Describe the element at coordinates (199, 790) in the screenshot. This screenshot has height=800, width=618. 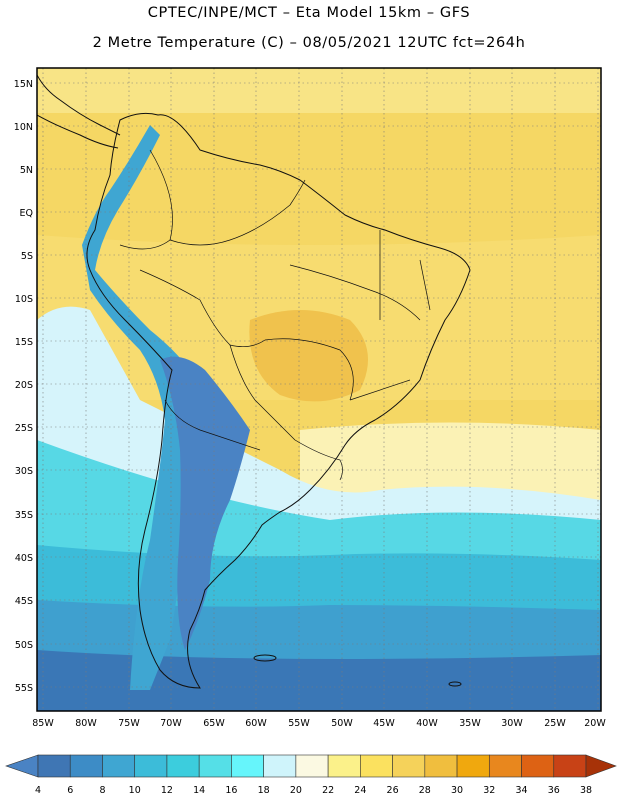
I see `colorbar-tick-label: 14` at that location.